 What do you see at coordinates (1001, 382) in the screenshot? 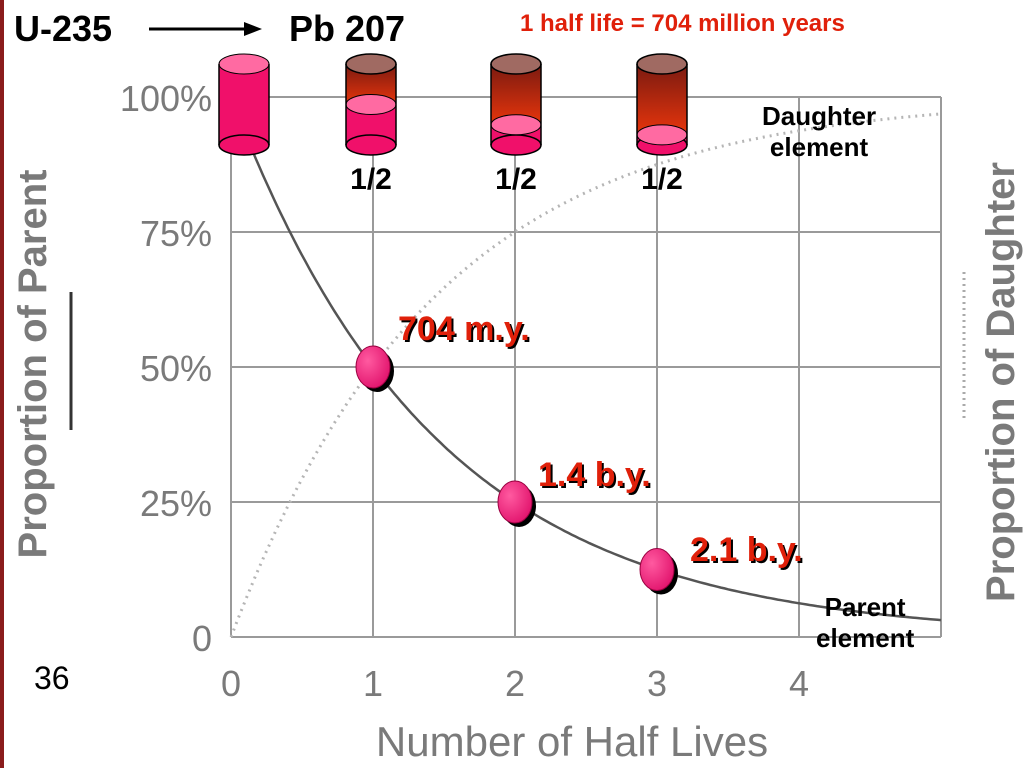
I see `y-axis-title-right: Proportion of Daughter` at bounding box center [1001, 382].